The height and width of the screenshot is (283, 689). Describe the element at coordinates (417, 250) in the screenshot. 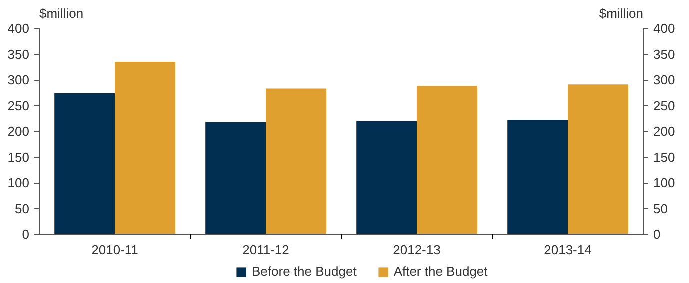

I see `x-tick-label: 2012-13` at that location.